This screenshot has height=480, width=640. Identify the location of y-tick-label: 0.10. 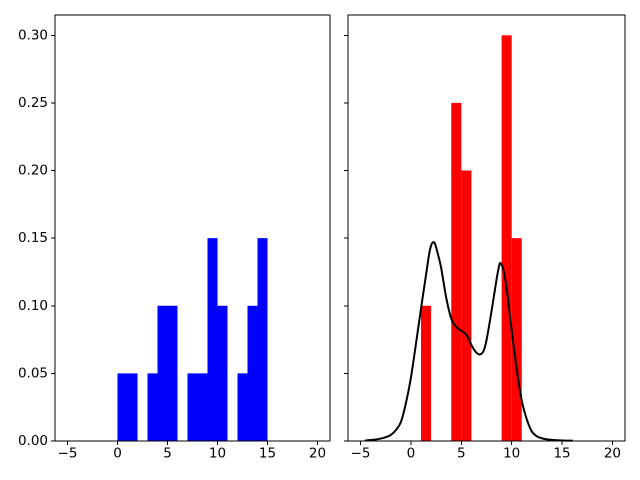
(33, 306).